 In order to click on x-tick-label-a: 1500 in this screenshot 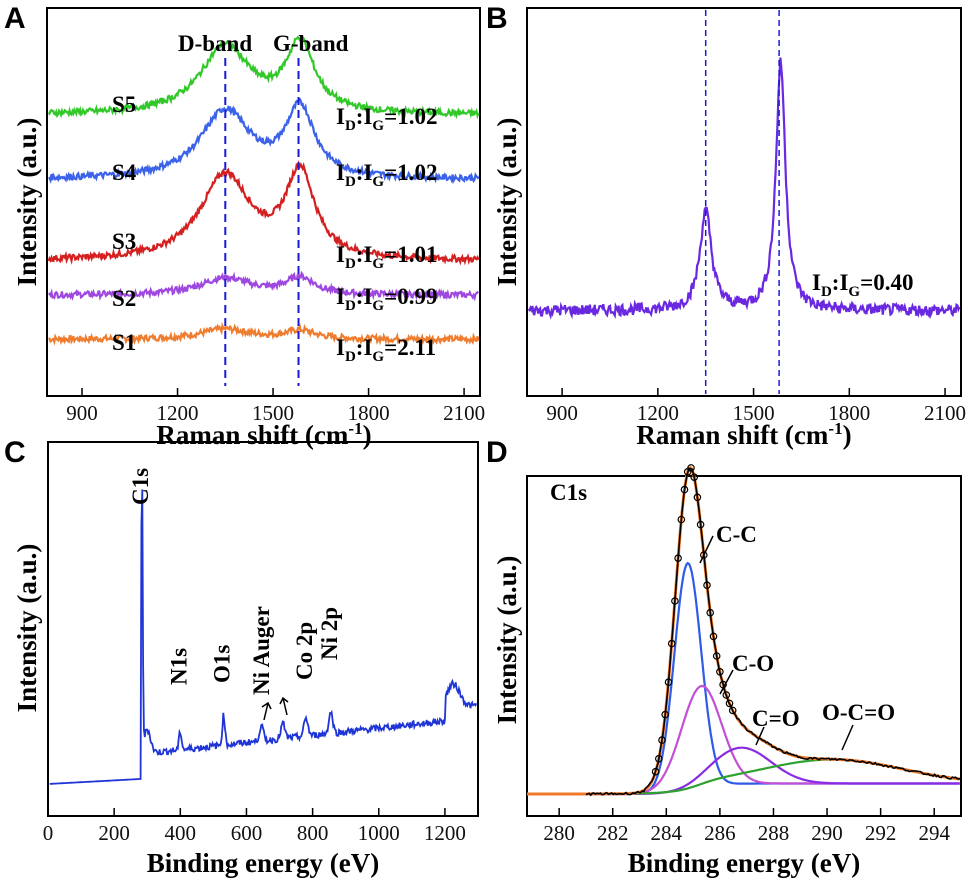, I will do `click(273, 413)`.